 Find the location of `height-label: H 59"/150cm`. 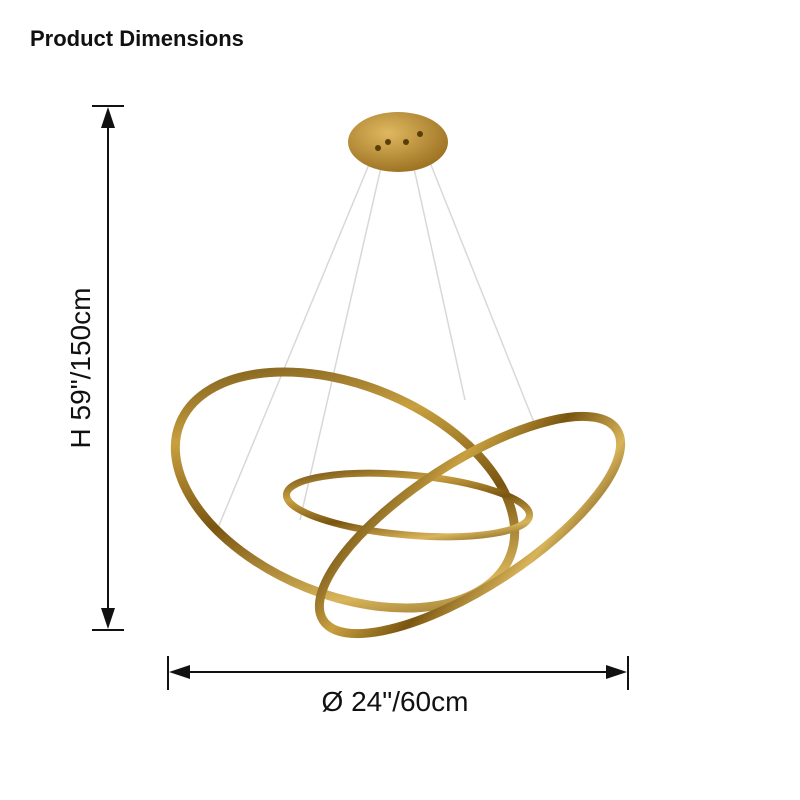

height-label: H 59"/150cm is located at coordinates (80, 368).